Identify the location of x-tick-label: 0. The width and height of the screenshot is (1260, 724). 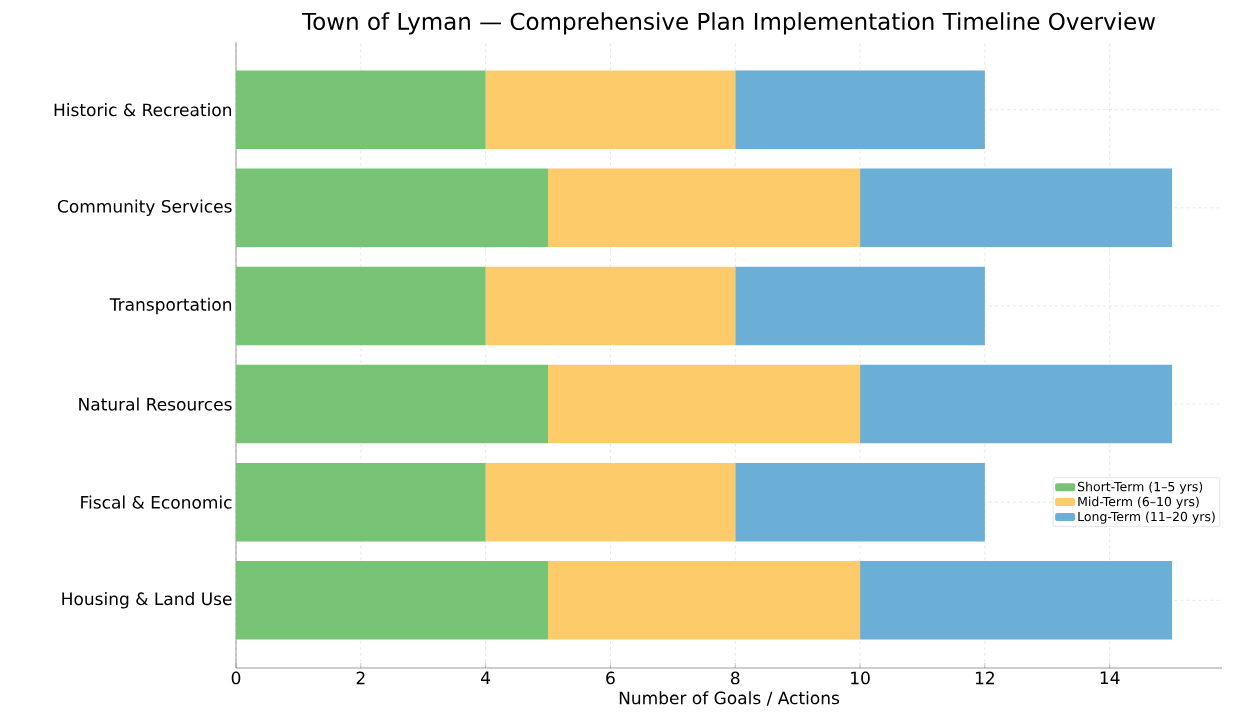
(236, 678).